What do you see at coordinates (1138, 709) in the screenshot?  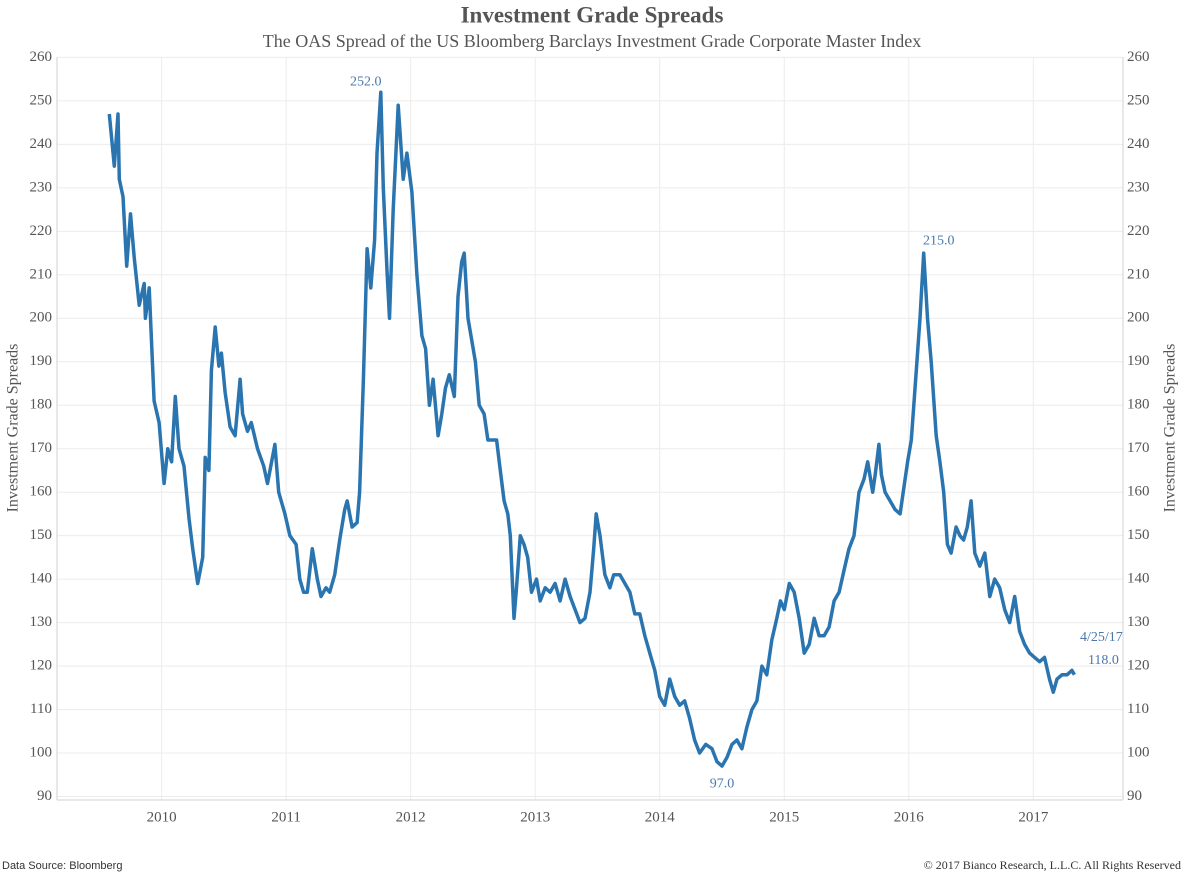 I see `y2-tick-label: 110` at bounding box center [1138, 709].